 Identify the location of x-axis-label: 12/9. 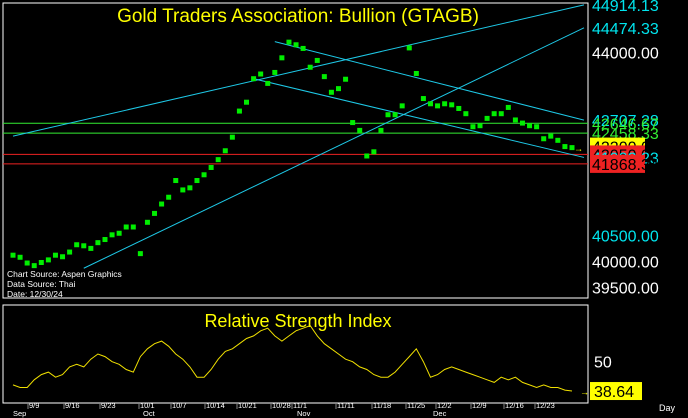
(479, 405).